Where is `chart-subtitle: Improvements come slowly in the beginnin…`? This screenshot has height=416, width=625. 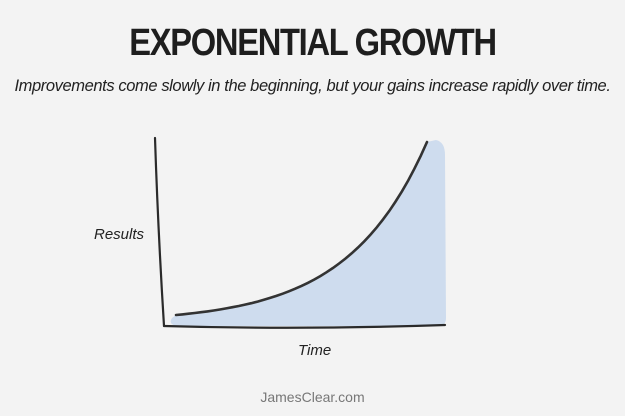
chart-subtitle: Improvements come slowly in the beginnin… is located at coordinates (312, 86).